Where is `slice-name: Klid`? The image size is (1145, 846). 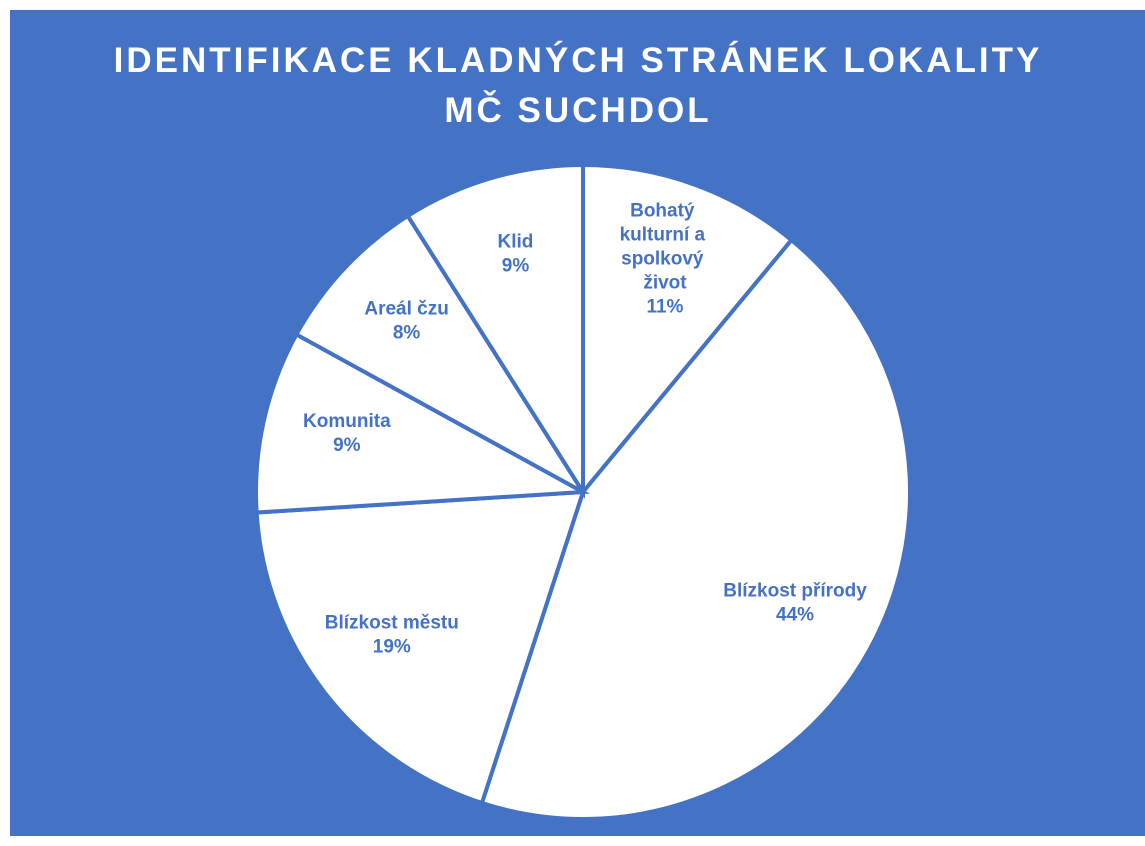
slice-name: Klid is located at coordinates (516, 242).